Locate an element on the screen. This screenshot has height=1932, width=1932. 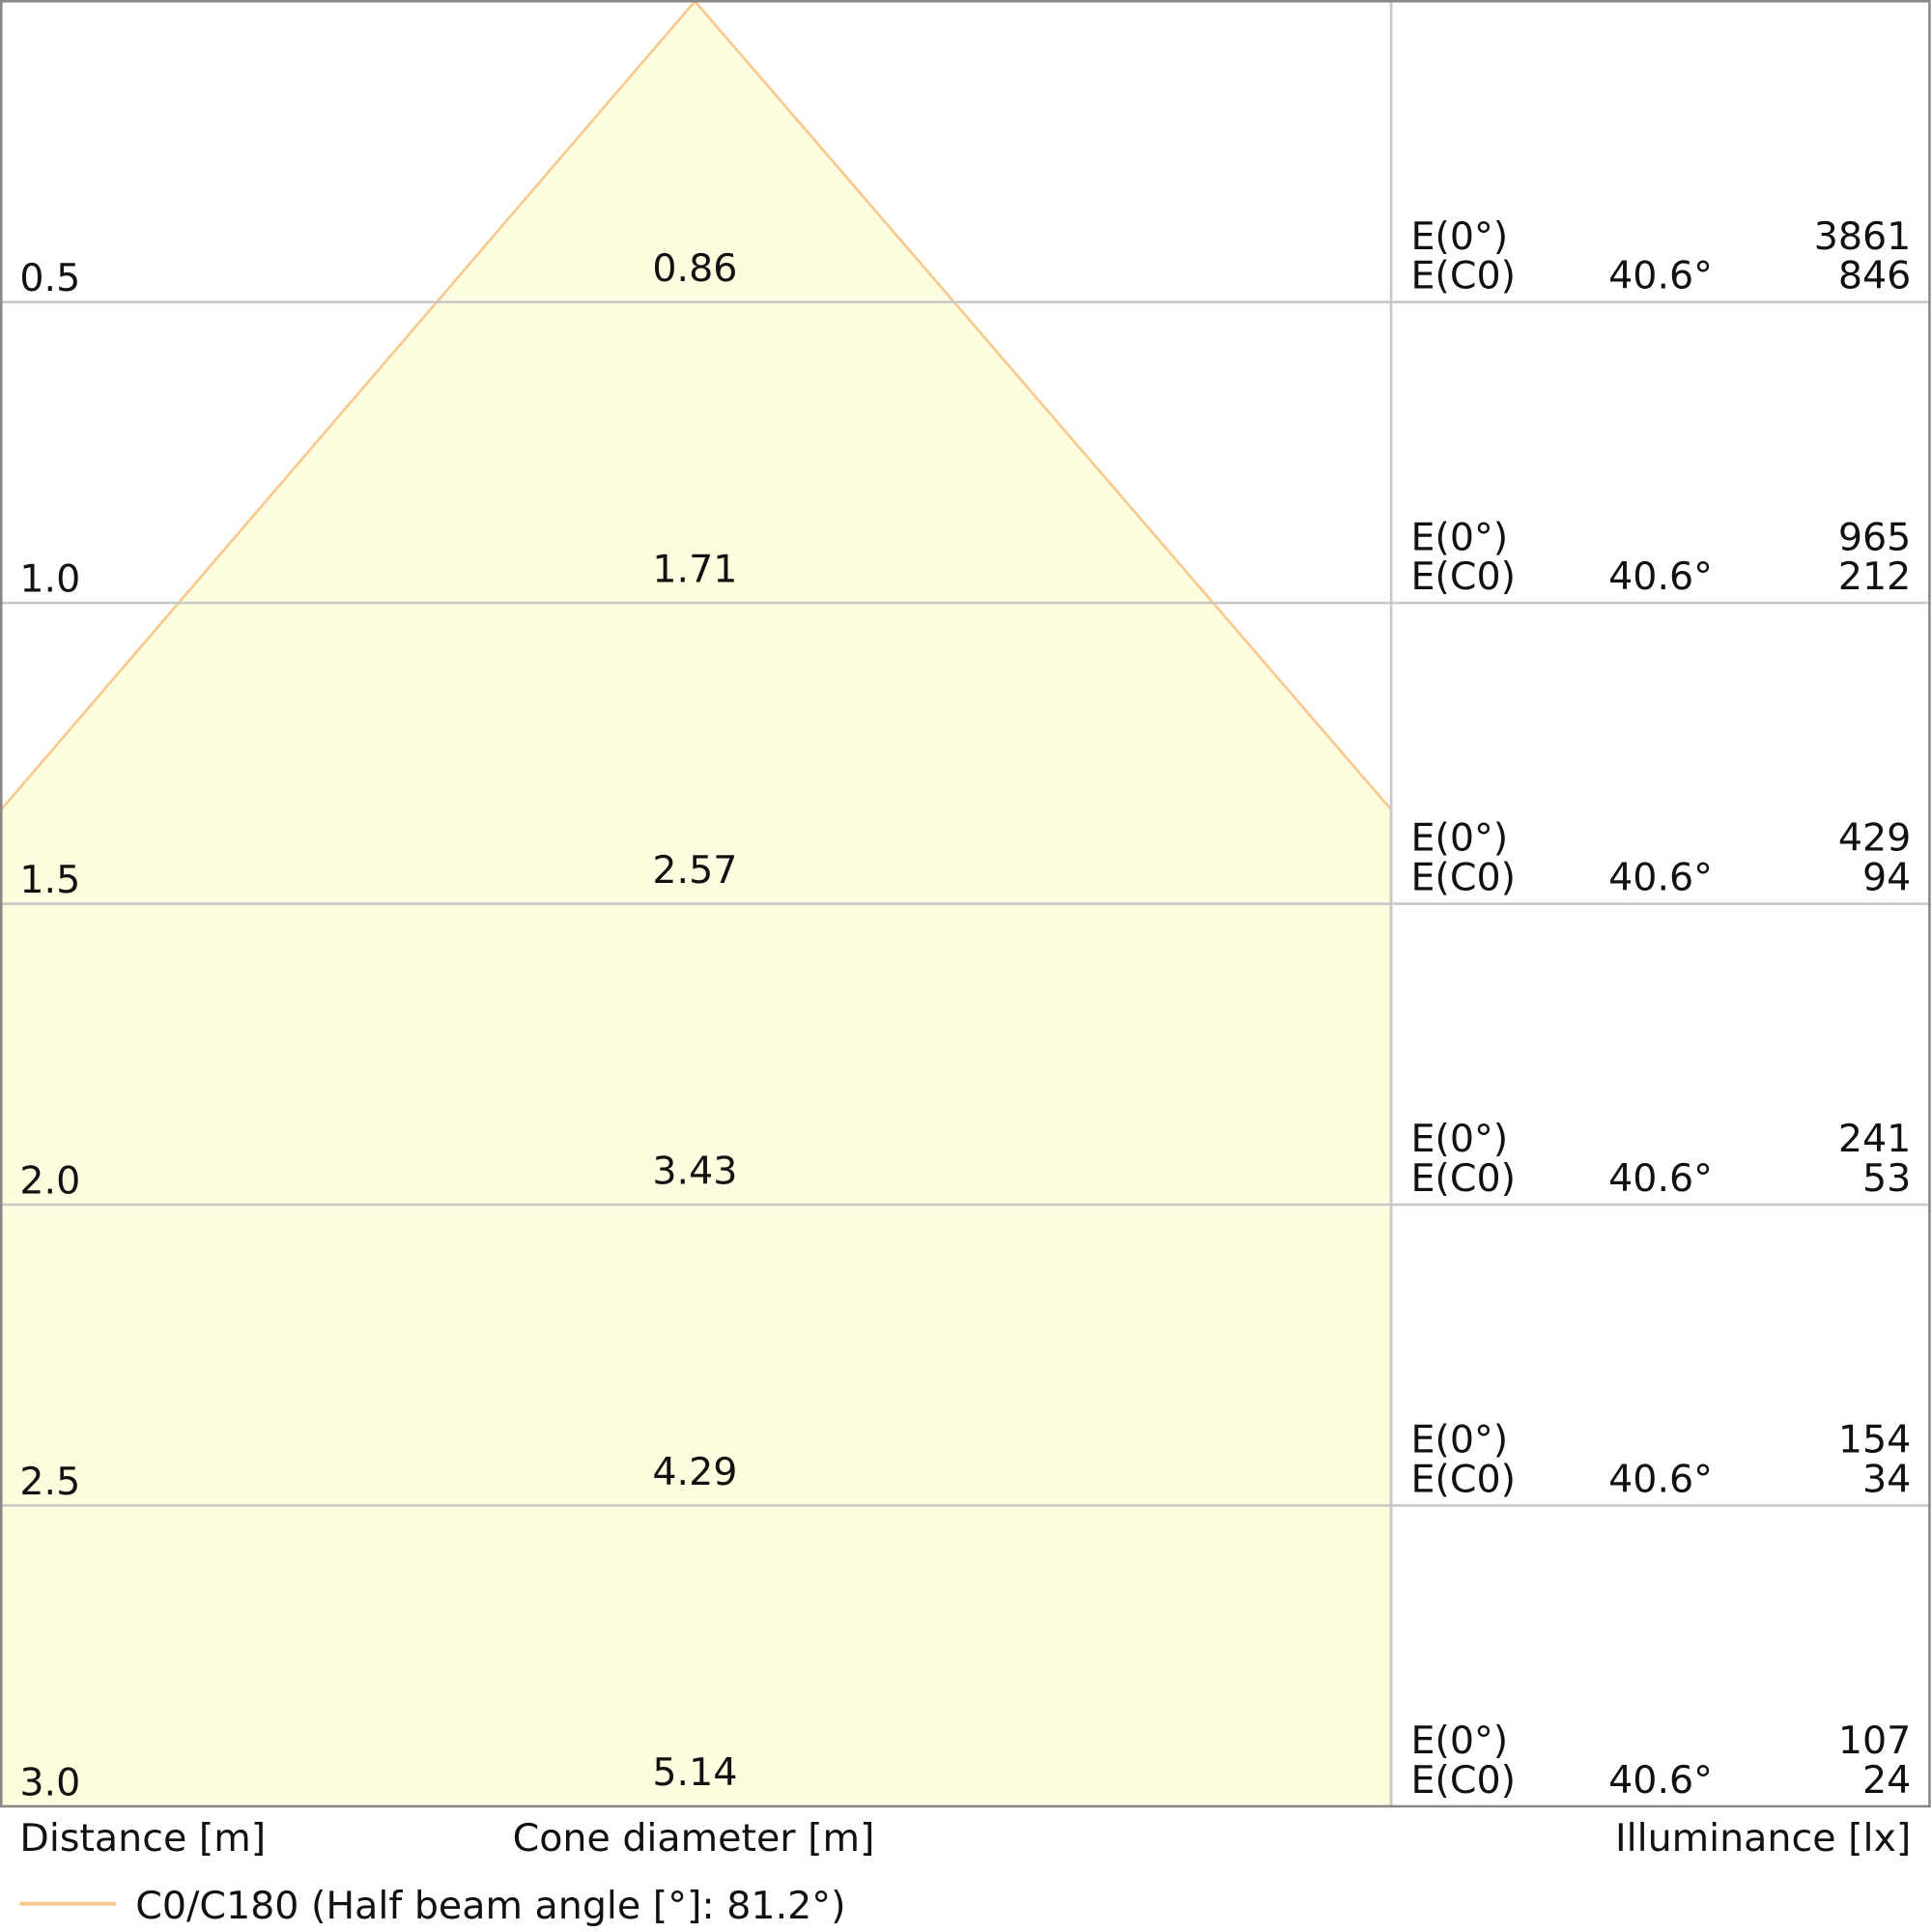
distance-label: 1.0 is located at coordinates (49, 579).